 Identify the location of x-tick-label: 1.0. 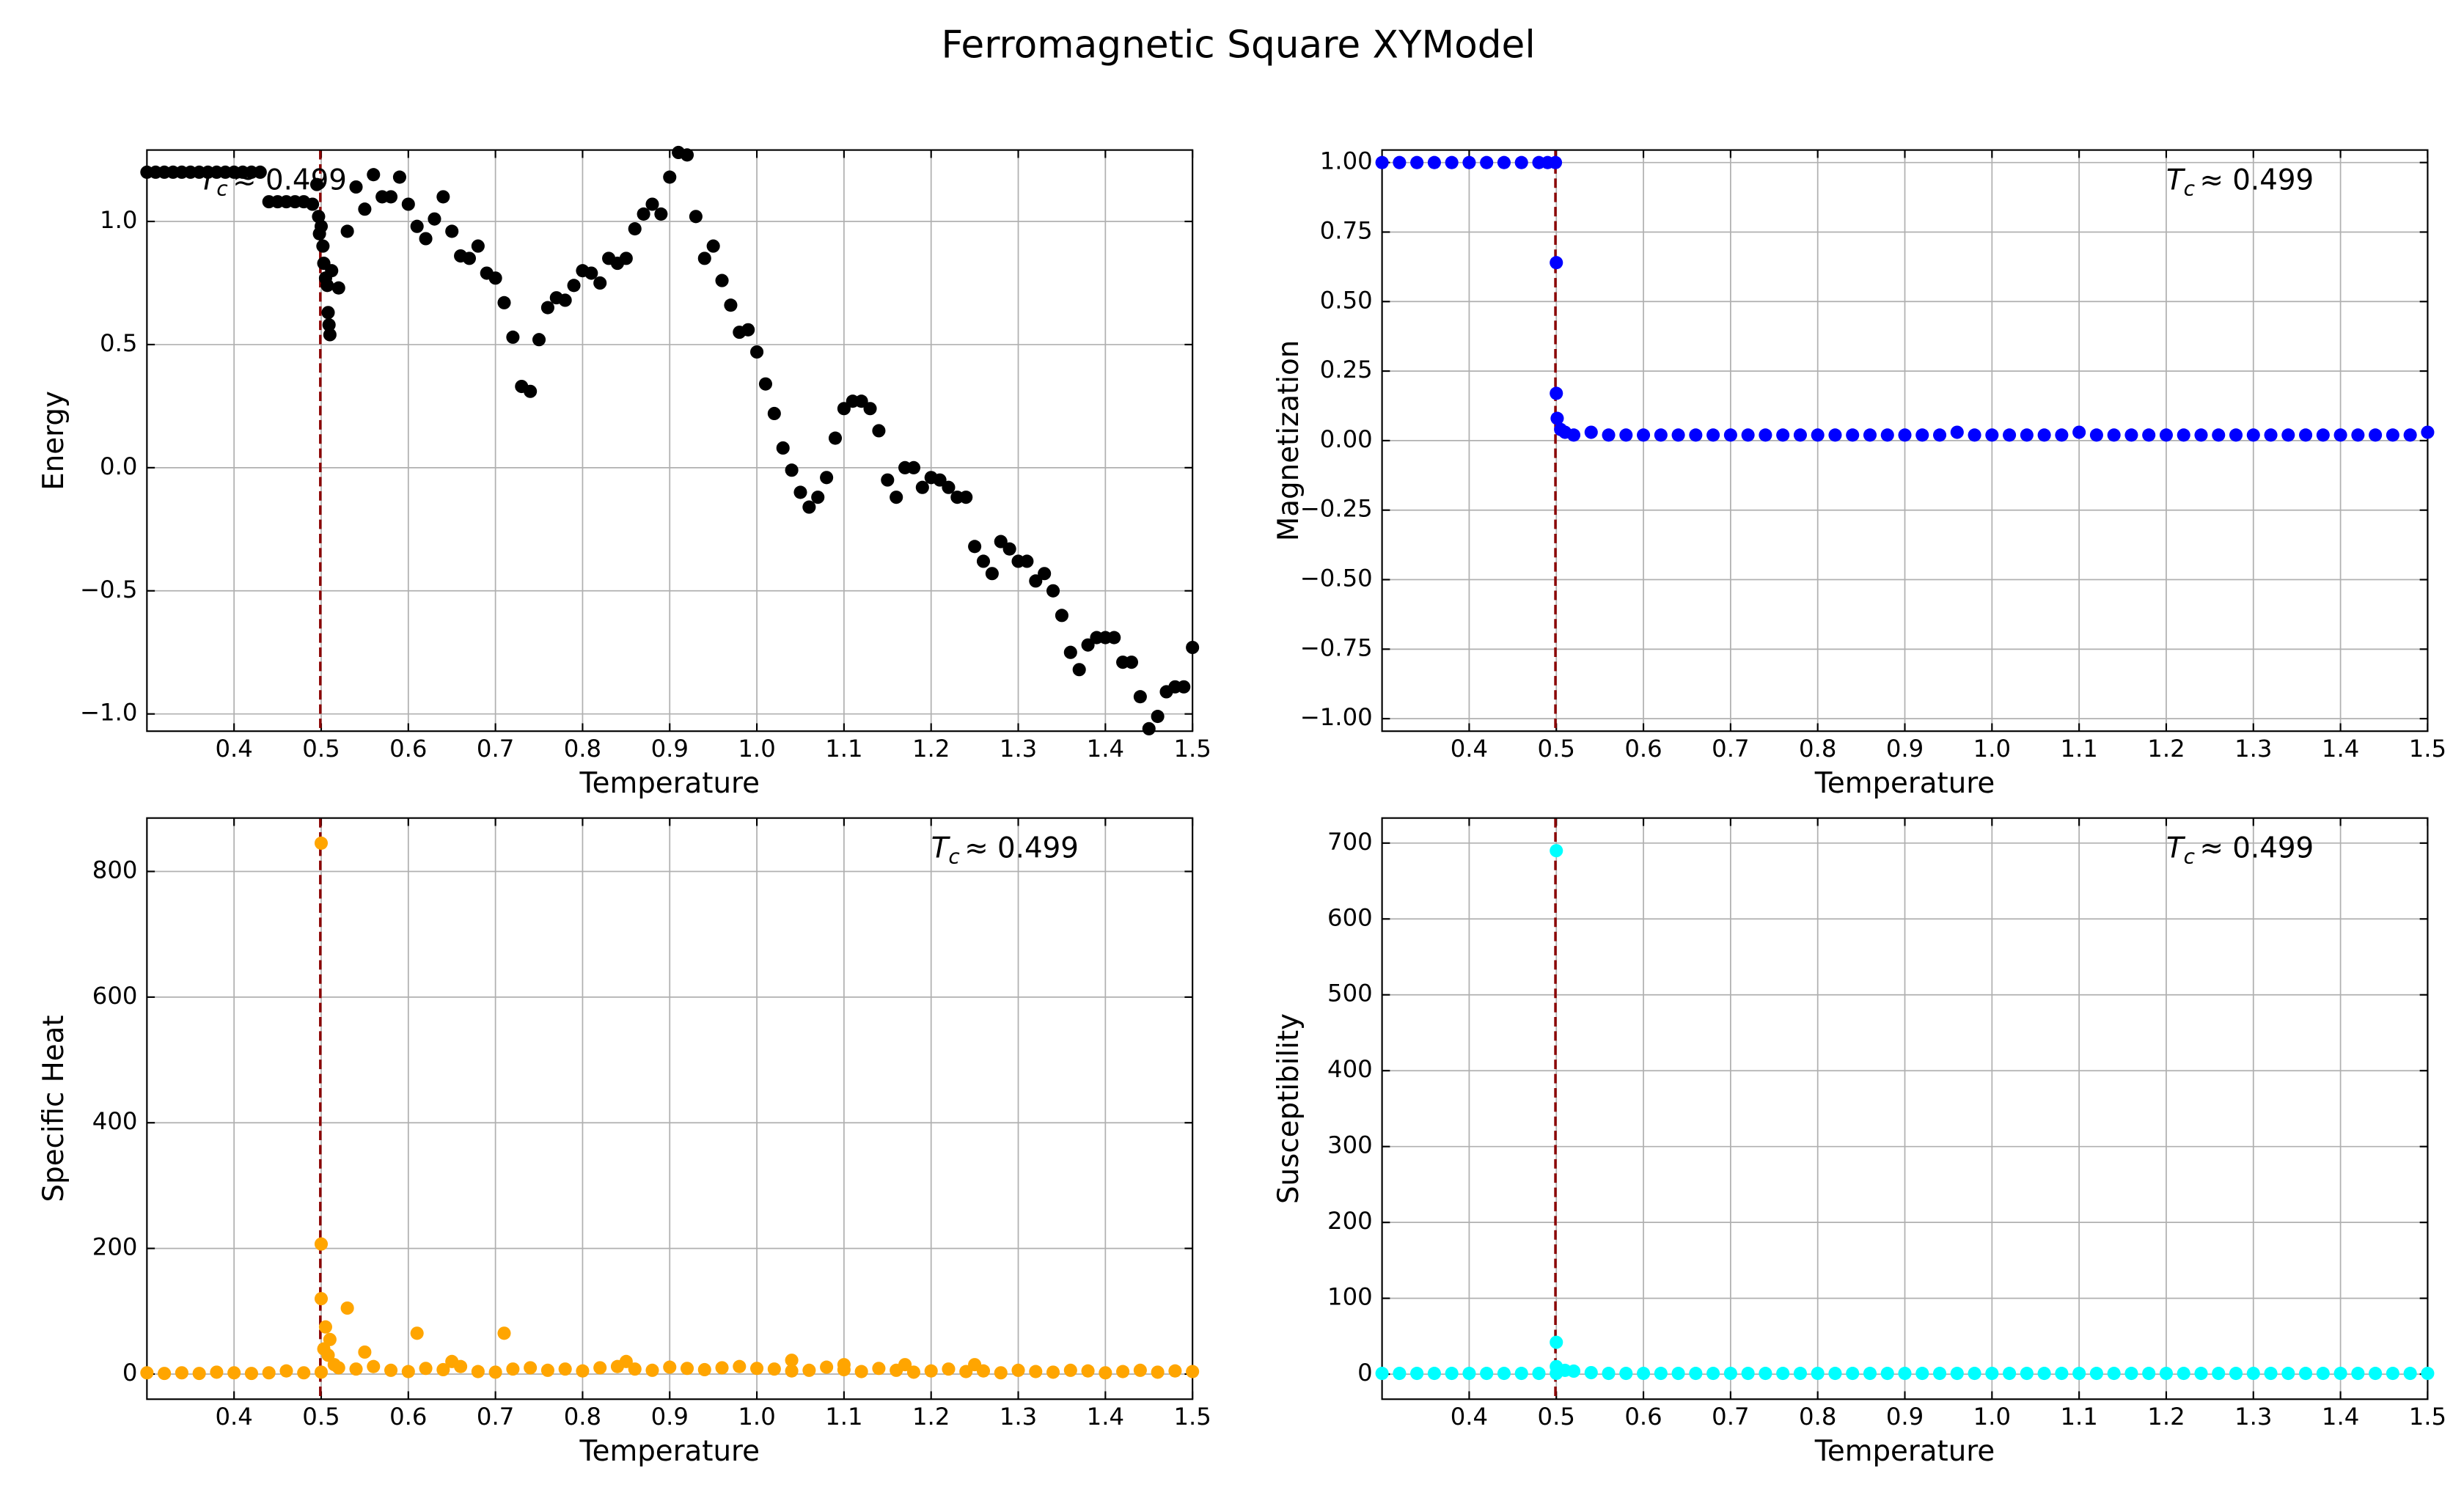
(1992, 1417).